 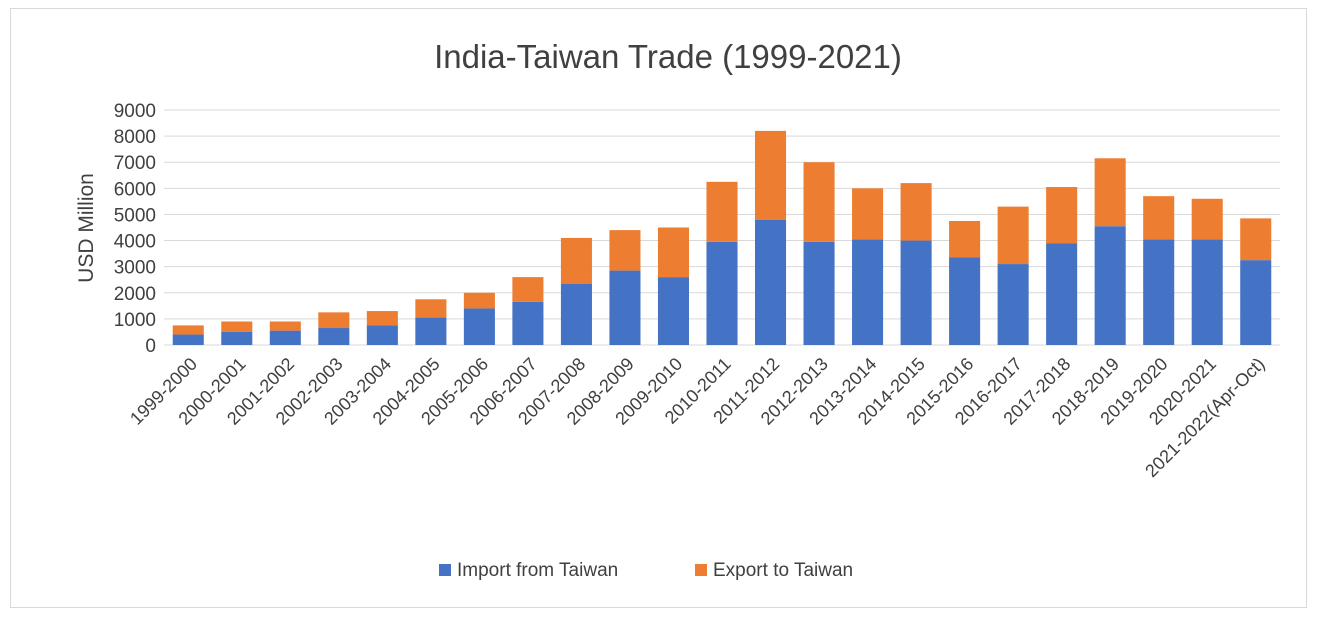 I want to click on y-tick-label: 7000, so click(x=135, y=163).